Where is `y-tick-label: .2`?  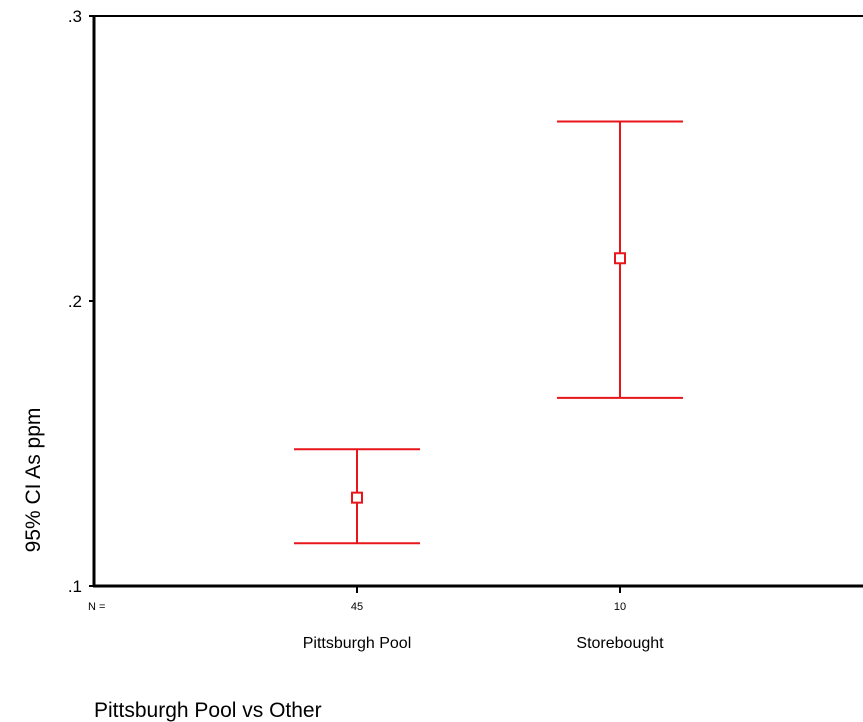
y-tick-label: .2 is located at coordinates (75, 301).